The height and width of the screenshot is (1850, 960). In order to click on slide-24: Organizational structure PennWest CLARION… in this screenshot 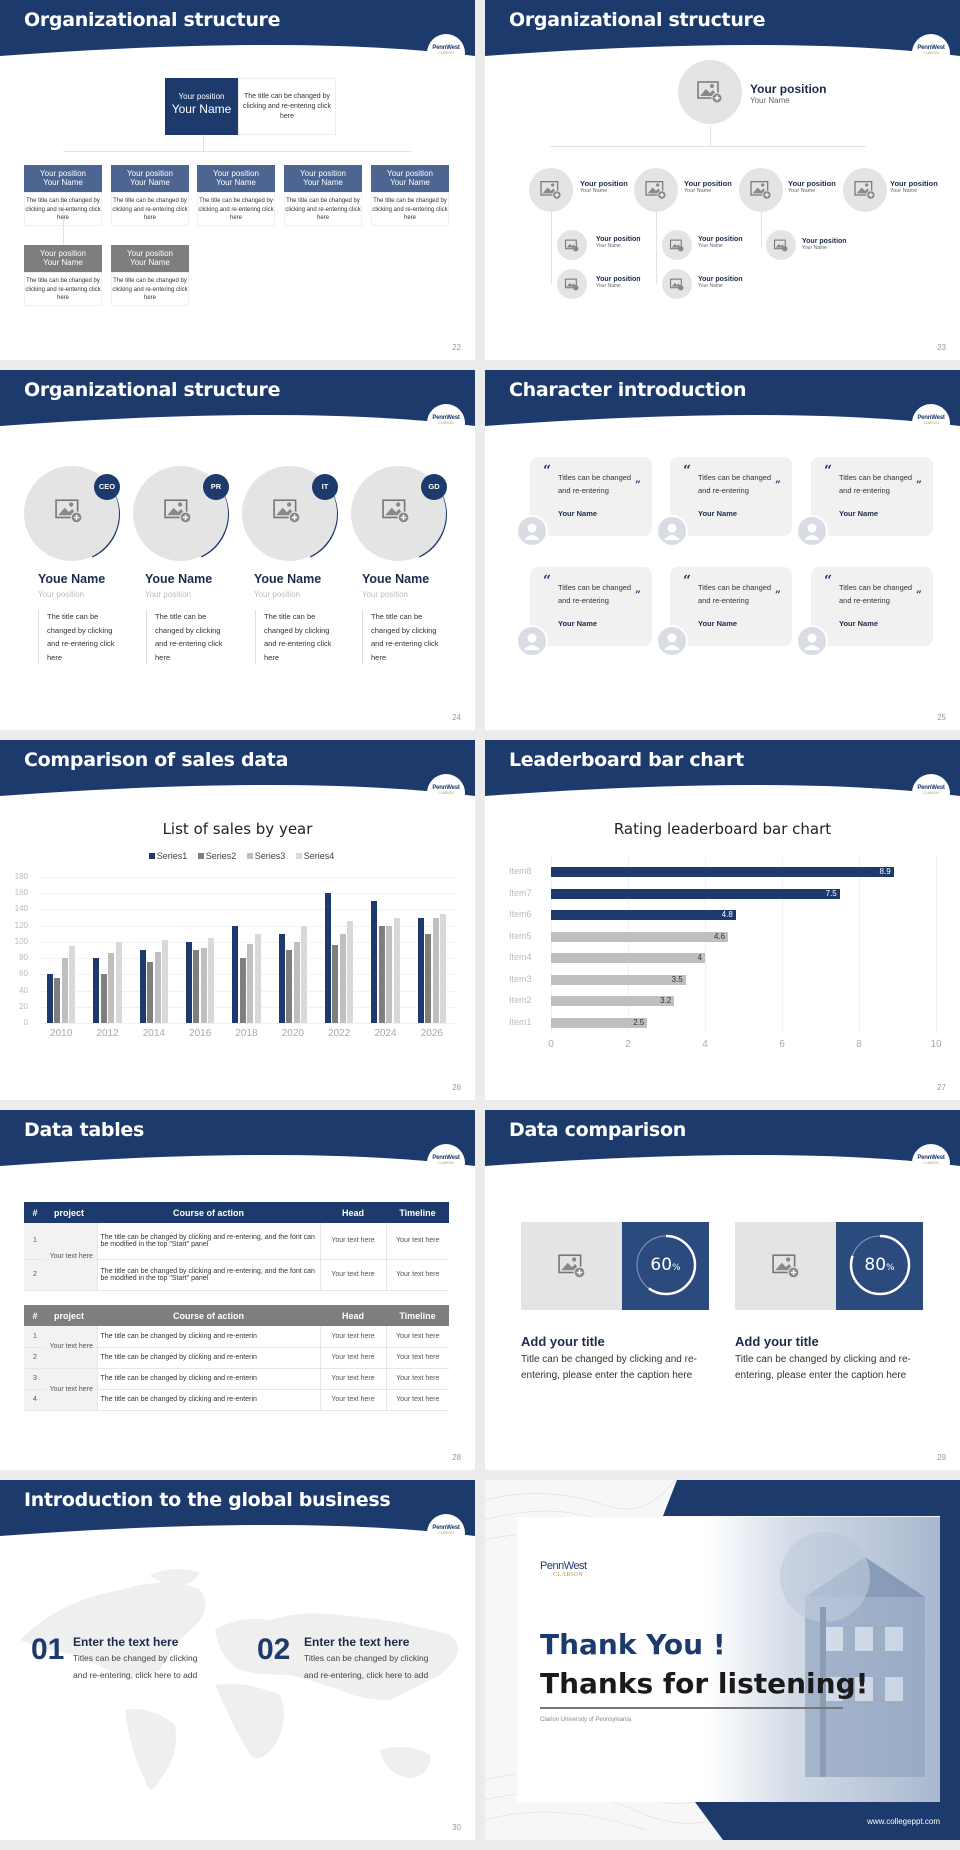, I will do `click(237, 550)`.